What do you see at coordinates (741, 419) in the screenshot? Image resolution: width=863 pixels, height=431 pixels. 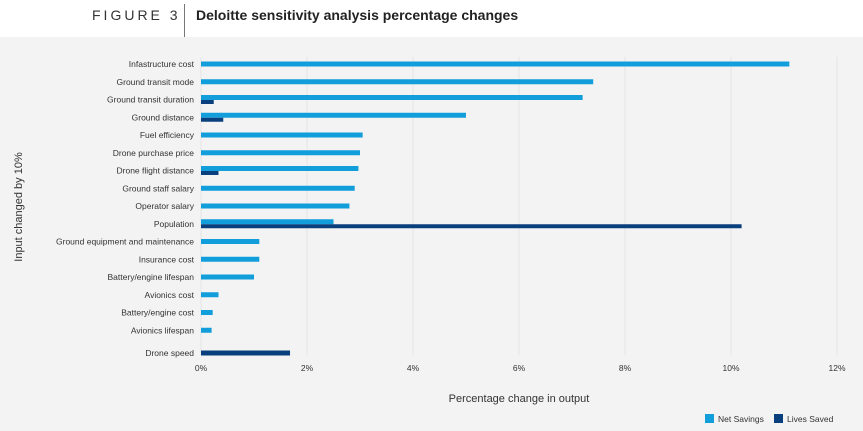 I see `legend-label-net-savings: Net Savings` at bounding box center [741, 419].